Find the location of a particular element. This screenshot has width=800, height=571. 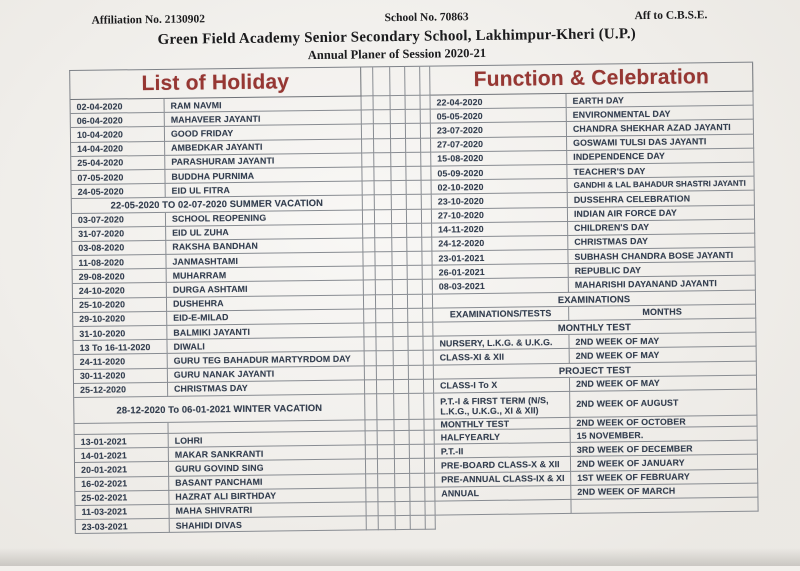

holiday-date-cell: 31-10-2020 is located at coordinates (120, 333).